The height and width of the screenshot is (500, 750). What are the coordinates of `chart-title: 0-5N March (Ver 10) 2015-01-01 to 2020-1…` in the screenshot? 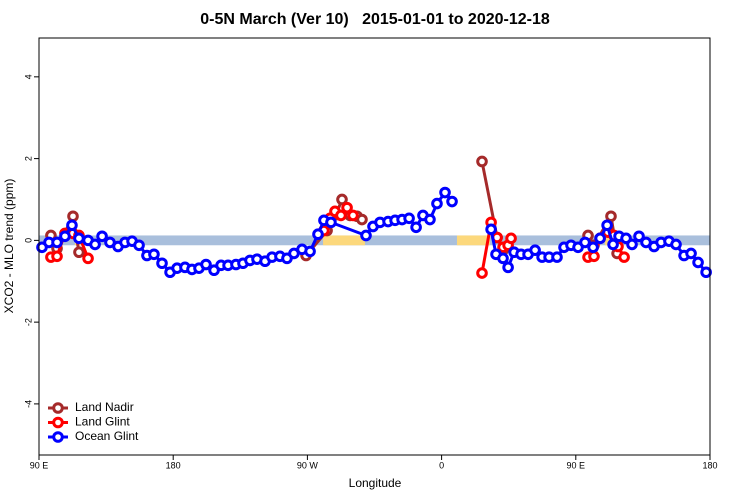 It's located at (375, 19).